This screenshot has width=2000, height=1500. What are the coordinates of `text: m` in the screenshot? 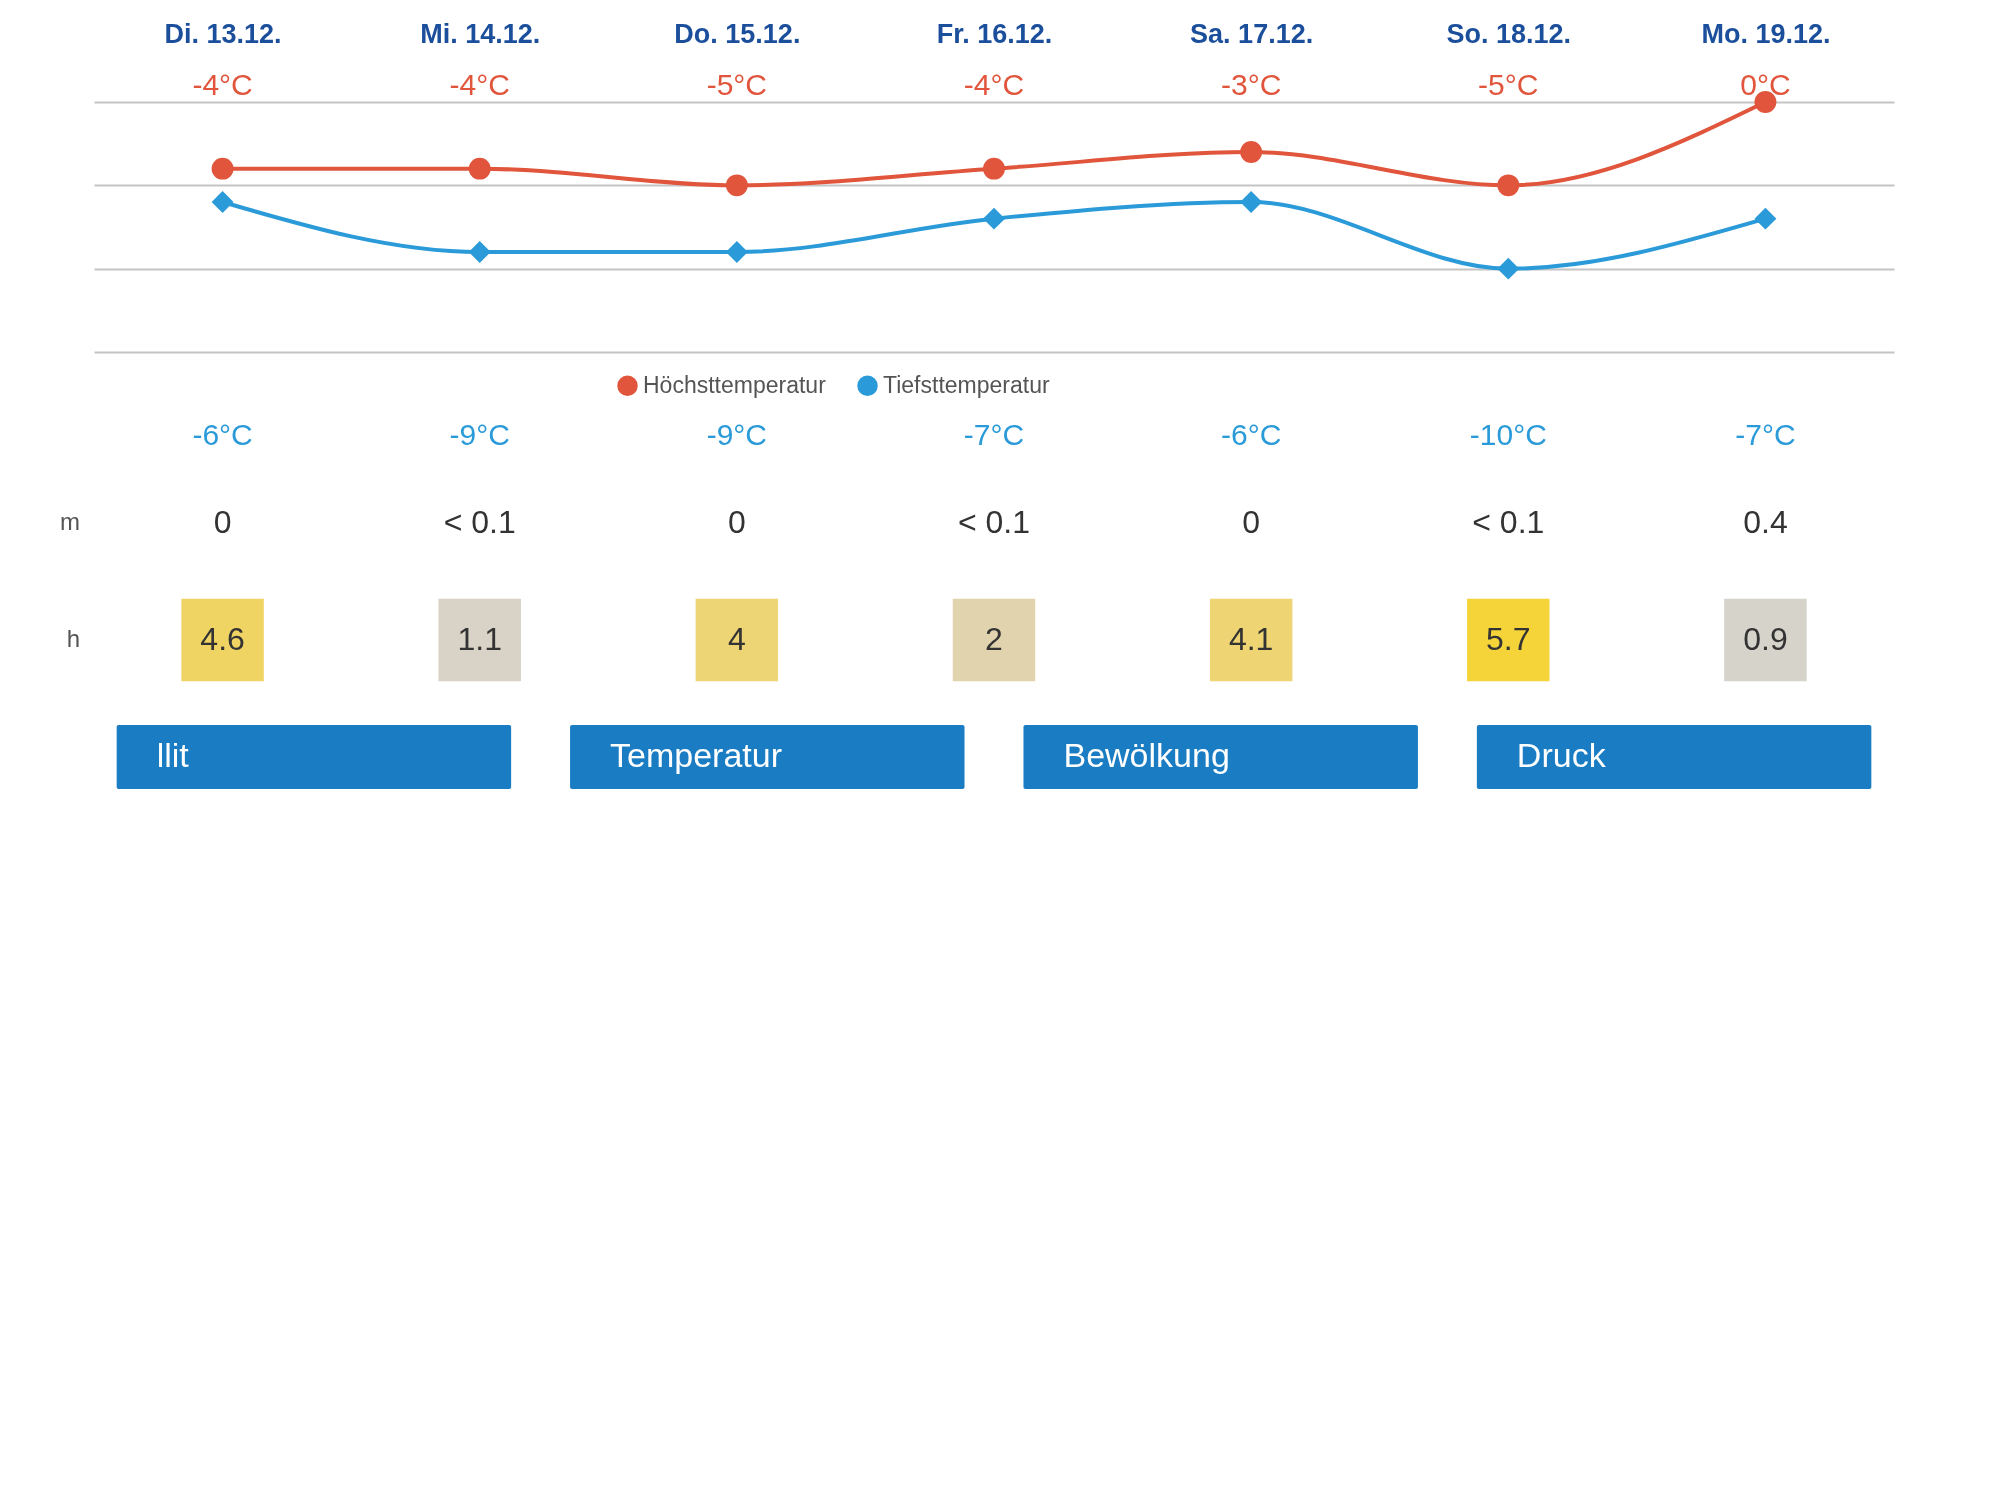 It's located at (70, 521).